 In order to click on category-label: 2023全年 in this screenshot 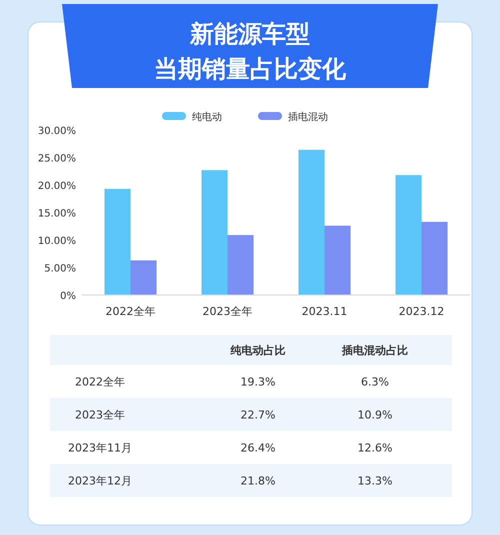, I will do `click(100, 415)`.